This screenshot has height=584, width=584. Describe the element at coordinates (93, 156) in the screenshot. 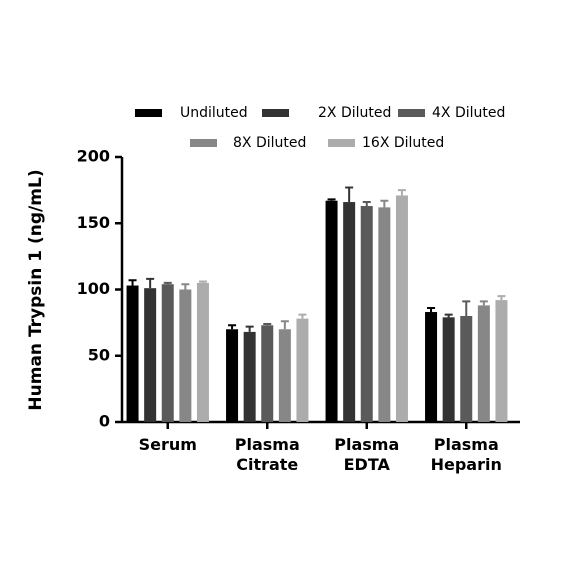

I see `y-tick-label: 200` at that location.